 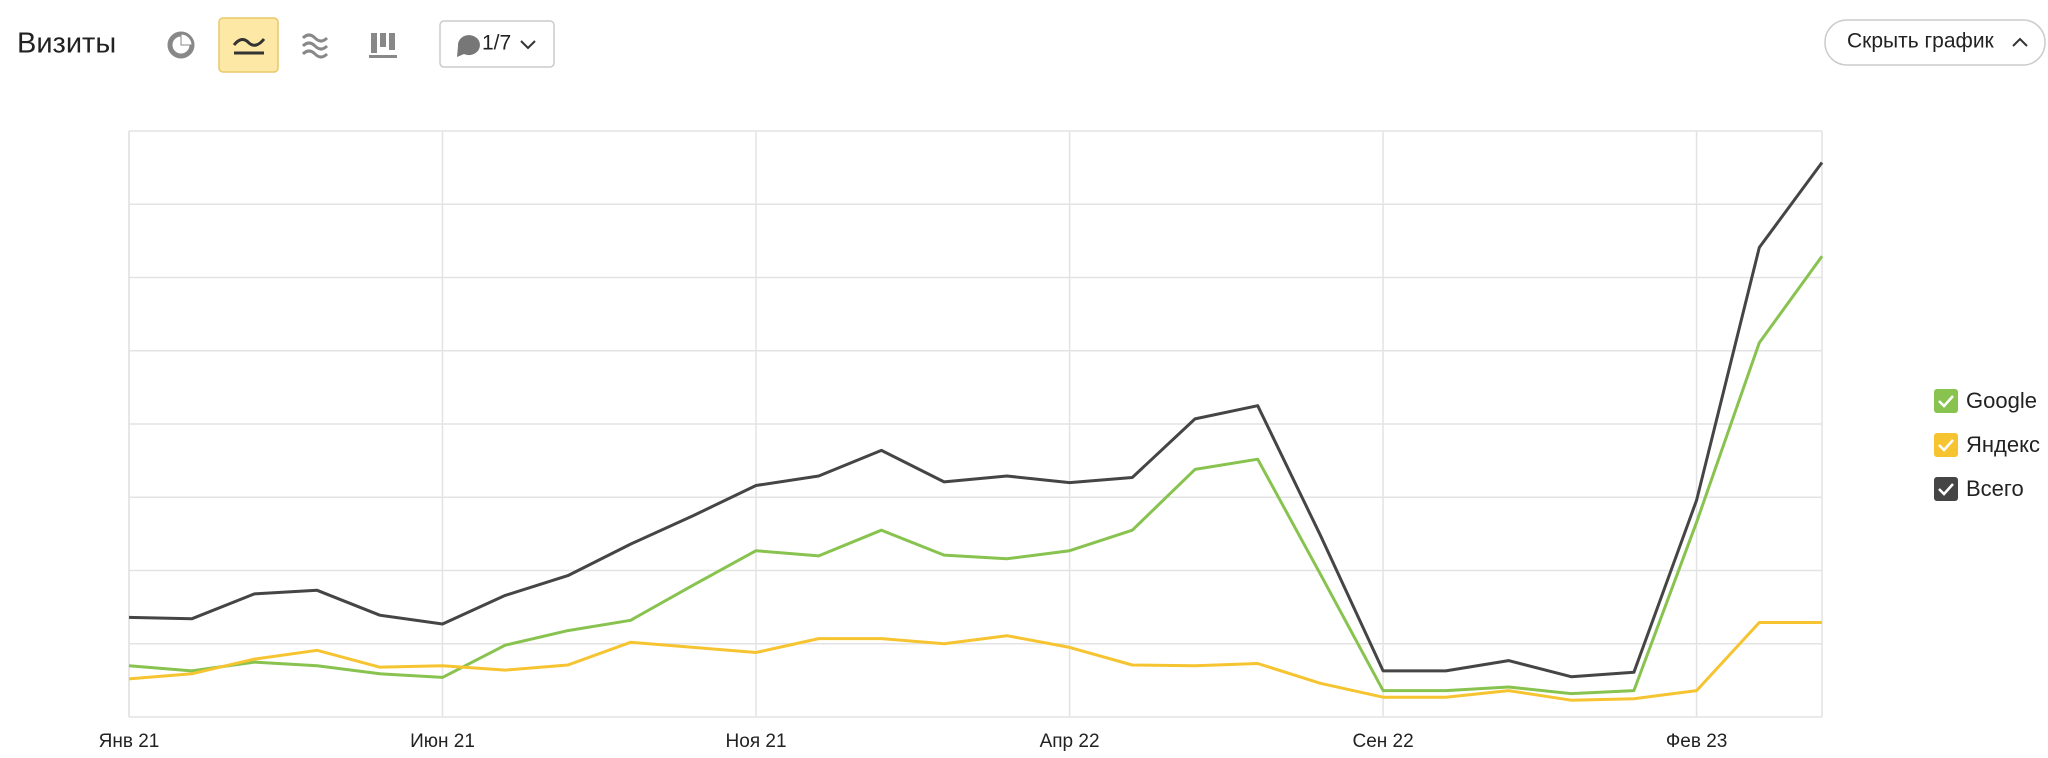 What do you see at coordinates (1382, 741) in the screenshot?
I see `x-tick-label: Сен 22` at bounding box center [1382, 741].